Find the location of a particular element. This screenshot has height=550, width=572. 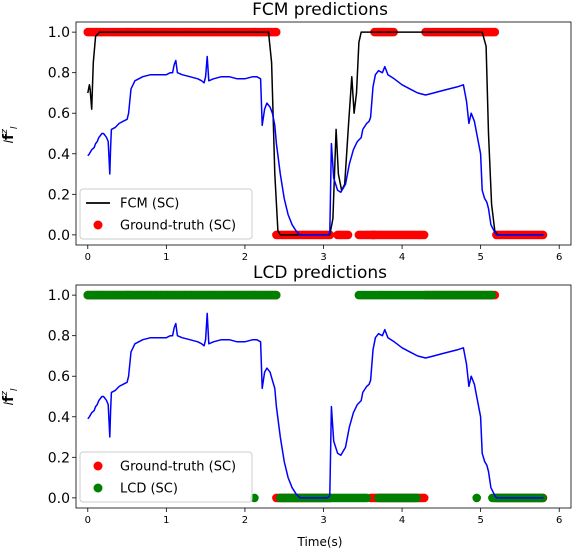

legend: Ground-truth (SC) LCD (SC) is located at coordinates (166, 477).